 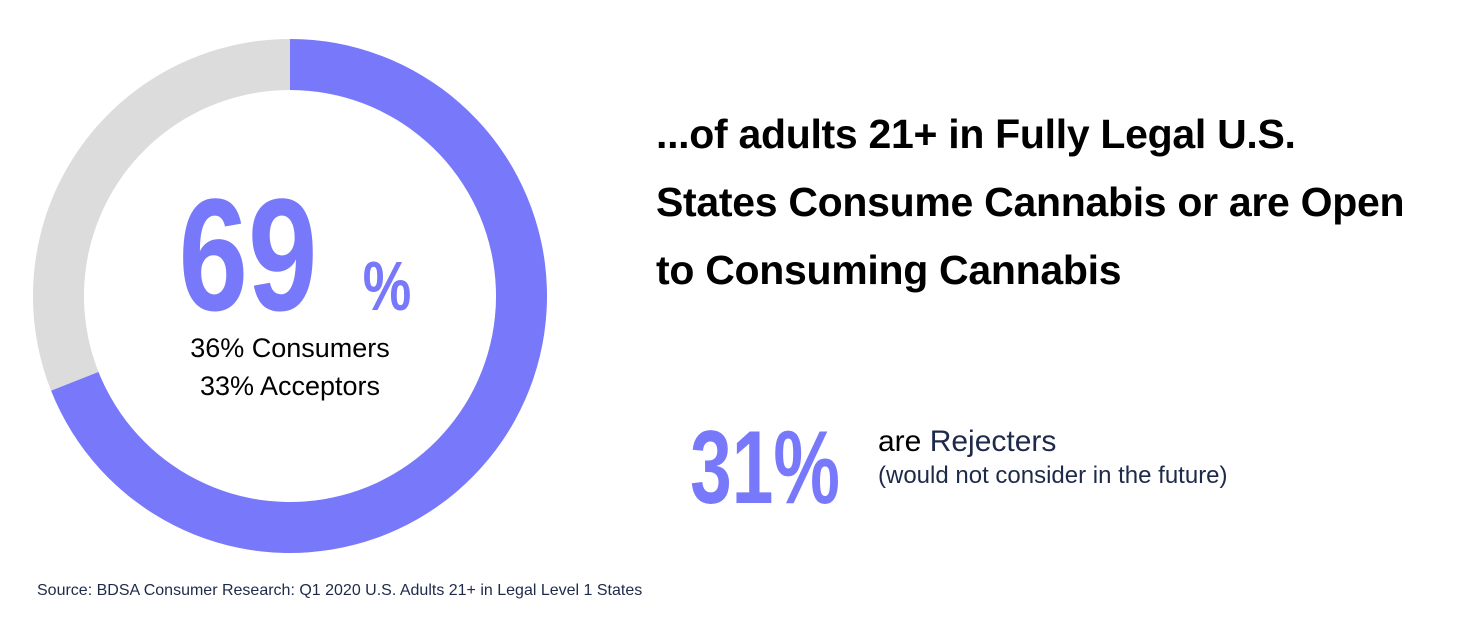 I want to click on rejecters-percentage: 31%, so click(x=765, y=465).